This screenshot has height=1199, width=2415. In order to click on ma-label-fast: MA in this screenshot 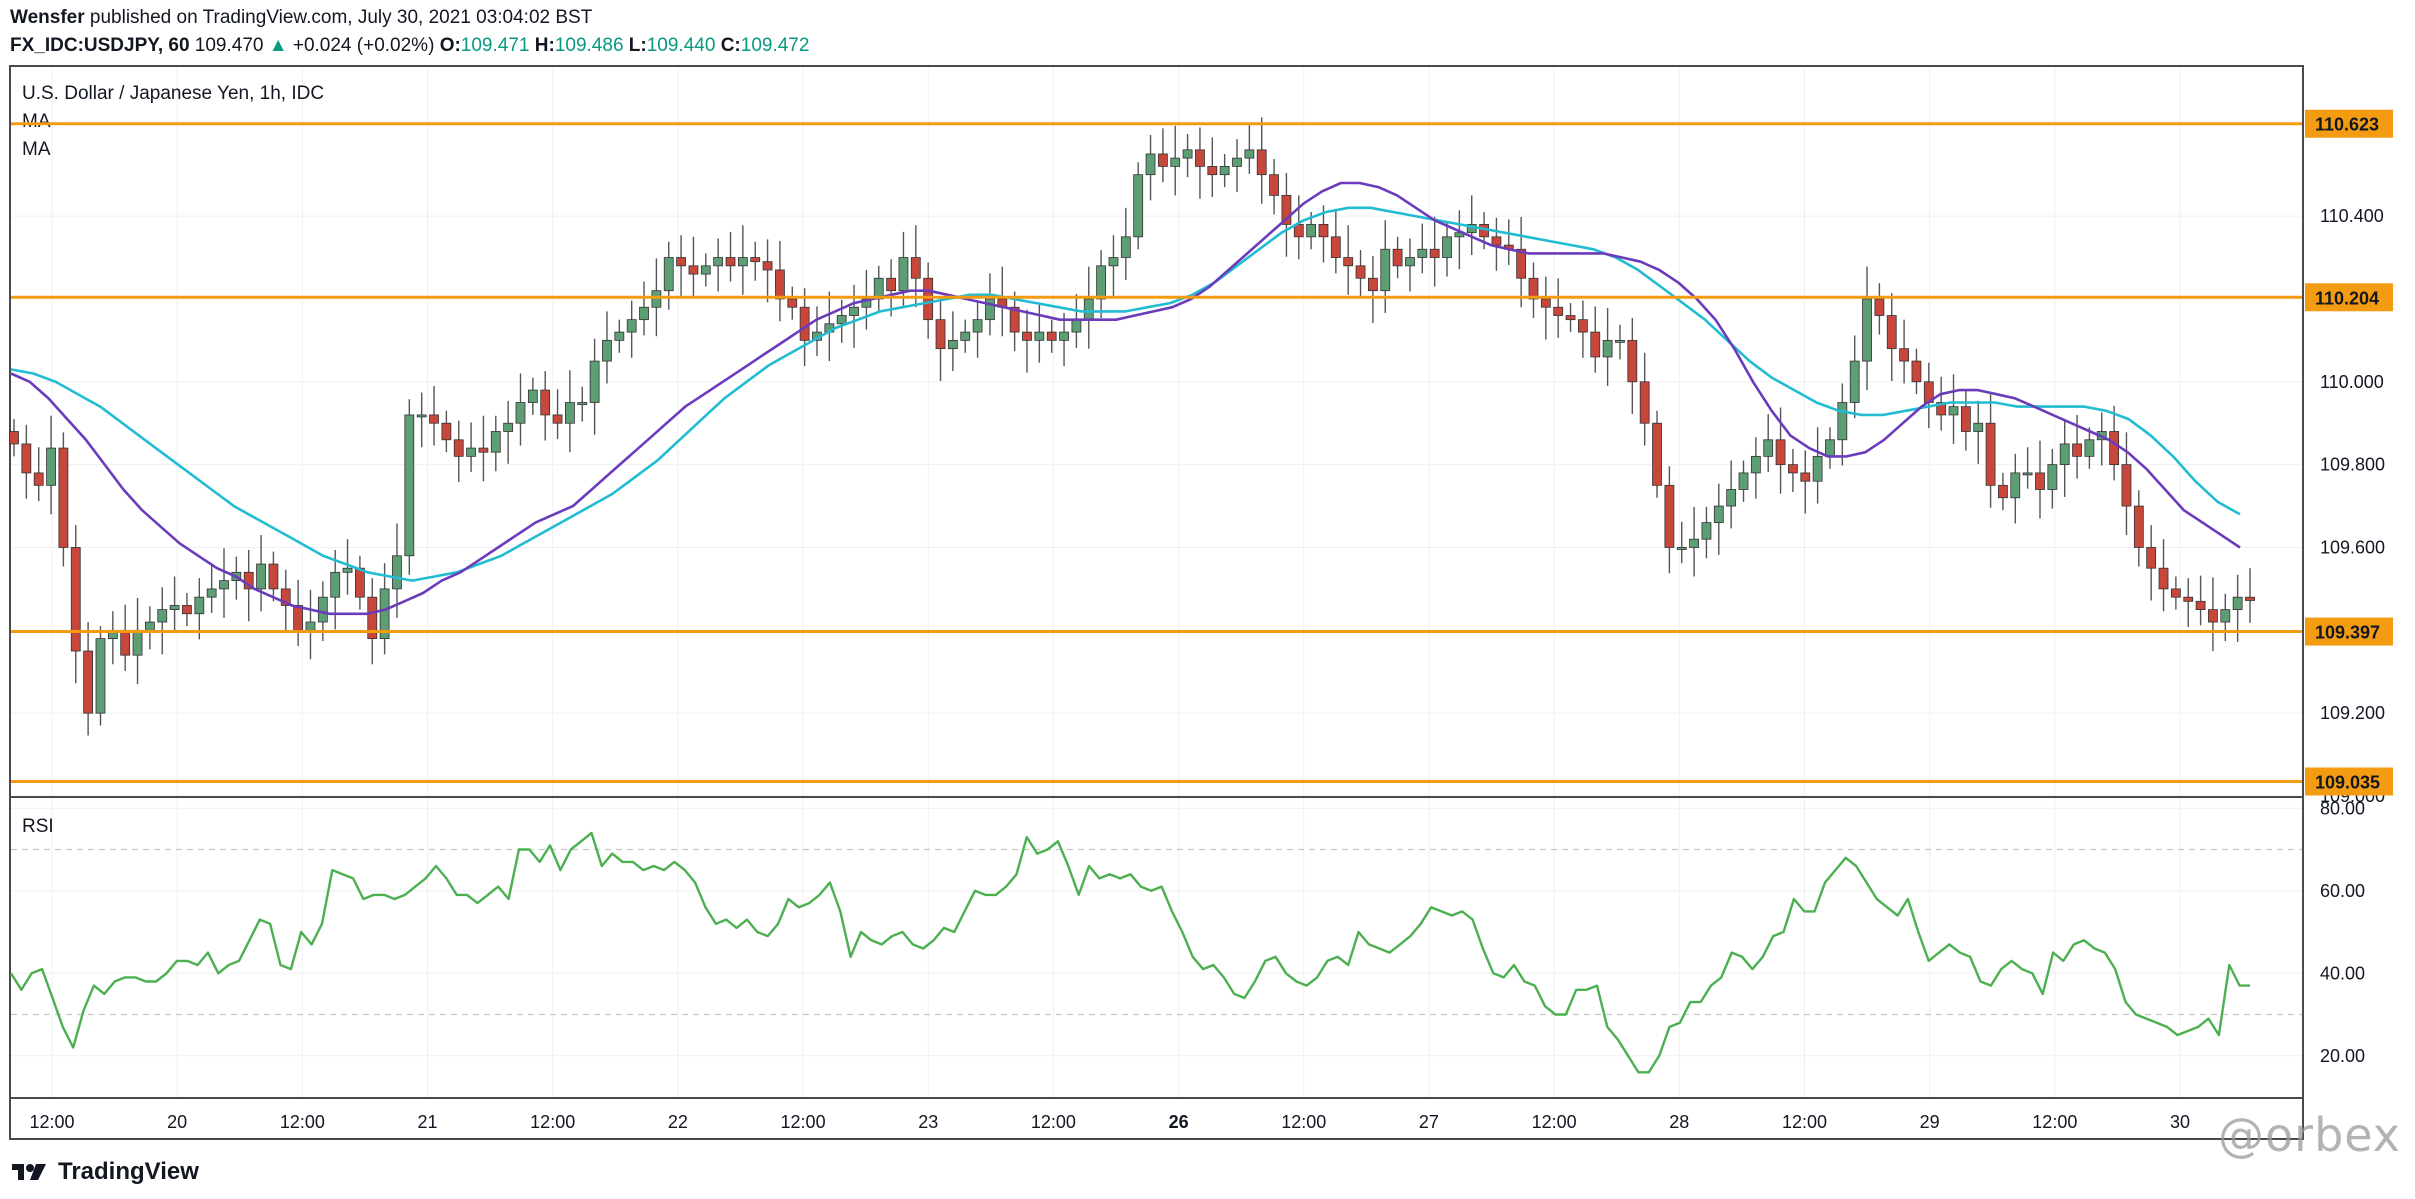, I will do `click(36, 121)`.